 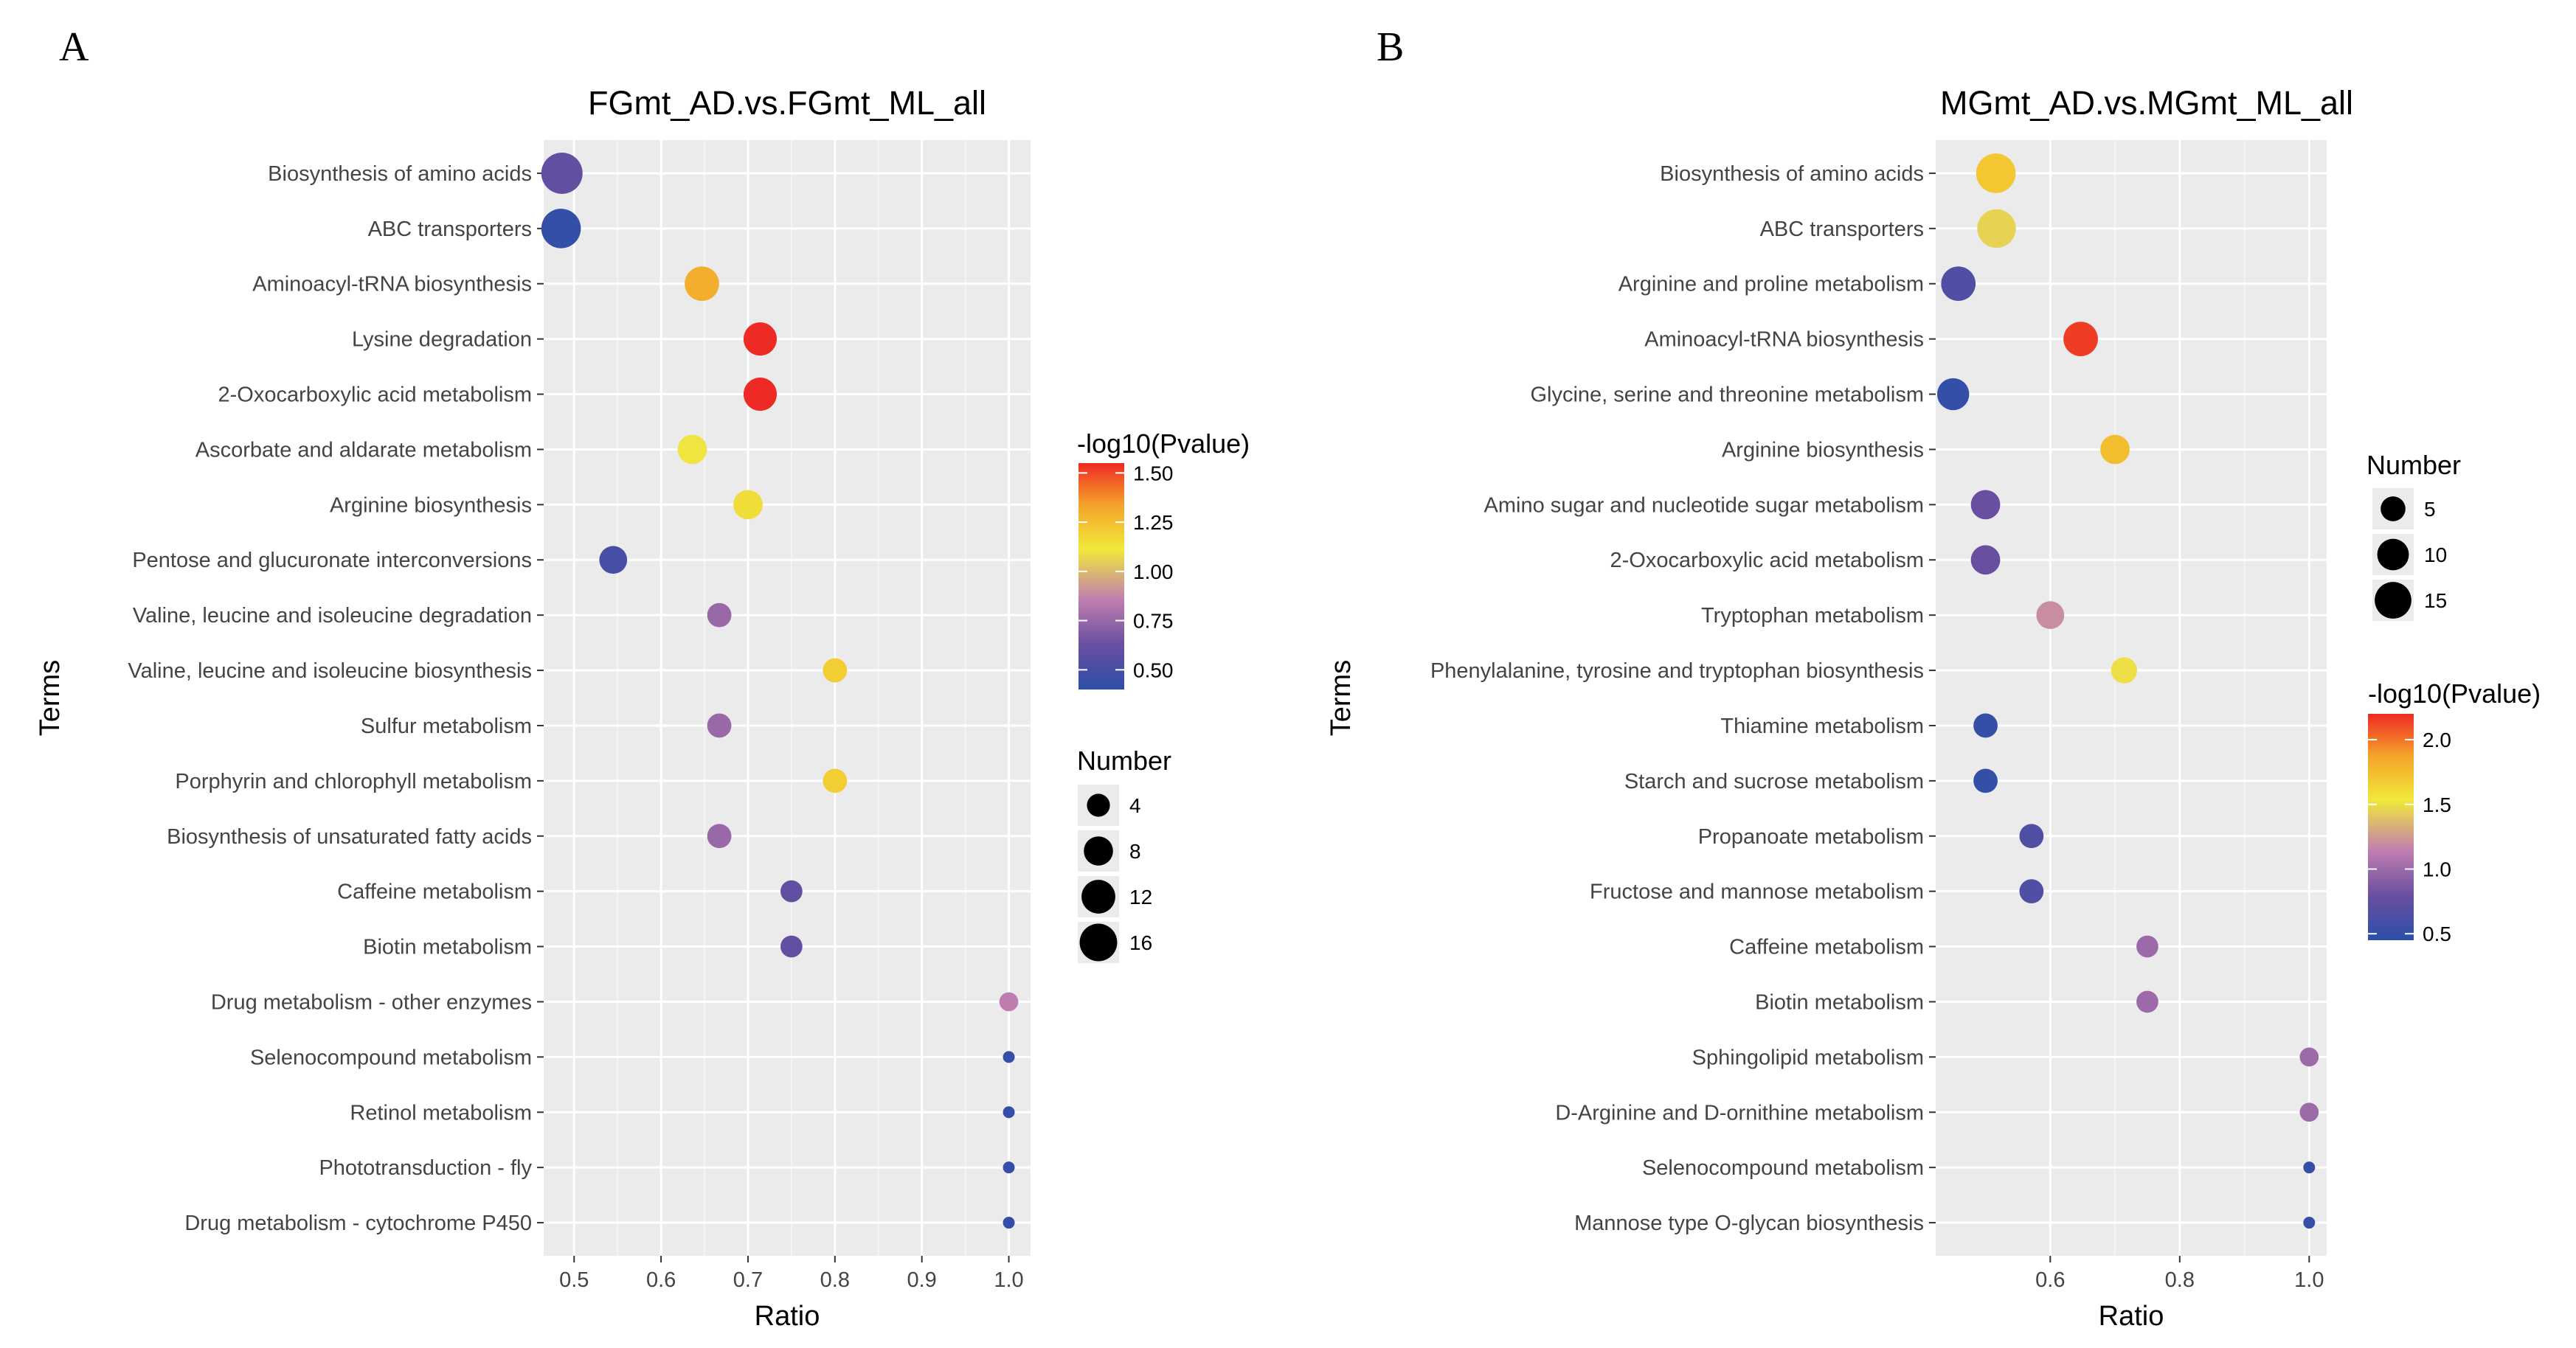 What do you see at coordinates (1154, 621) in the screenshot?
I see `color-legend-label: 0.75` at bounding box center [1154, 621].